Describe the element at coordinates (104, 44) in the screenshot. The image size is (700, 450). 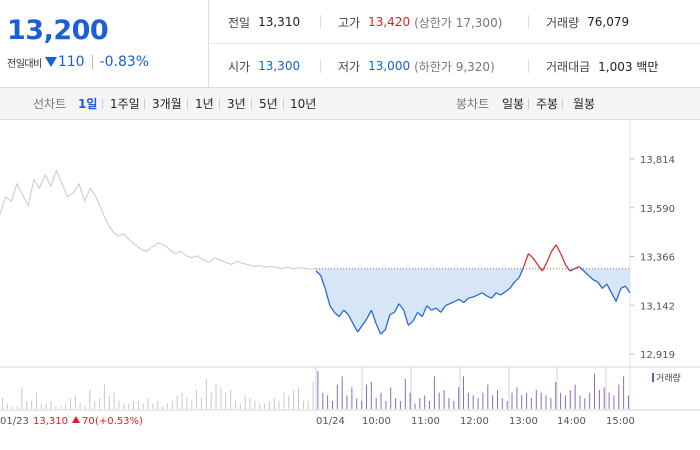
I see `current-price-box: 13,200 전일대비 110 -0.83%` at that location.